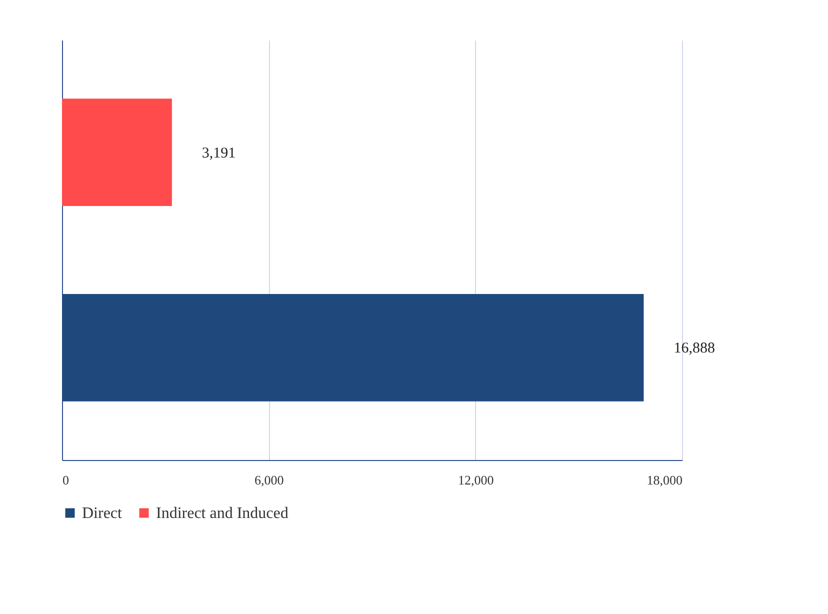 The image size is (828, 614). What do you see at coordinates (269, 480) in the screenshot?
I see `x-tick-label: 6,000` at bounding box center [269, 480].